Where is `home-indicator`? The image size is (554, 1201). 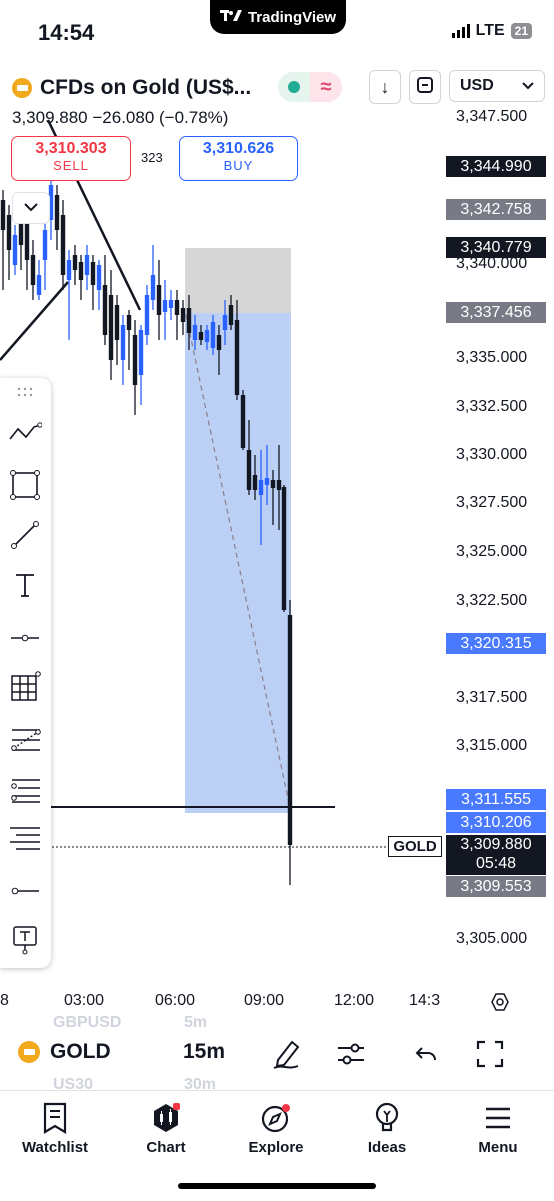 home-indicator is located at coordinates (277, 1186).